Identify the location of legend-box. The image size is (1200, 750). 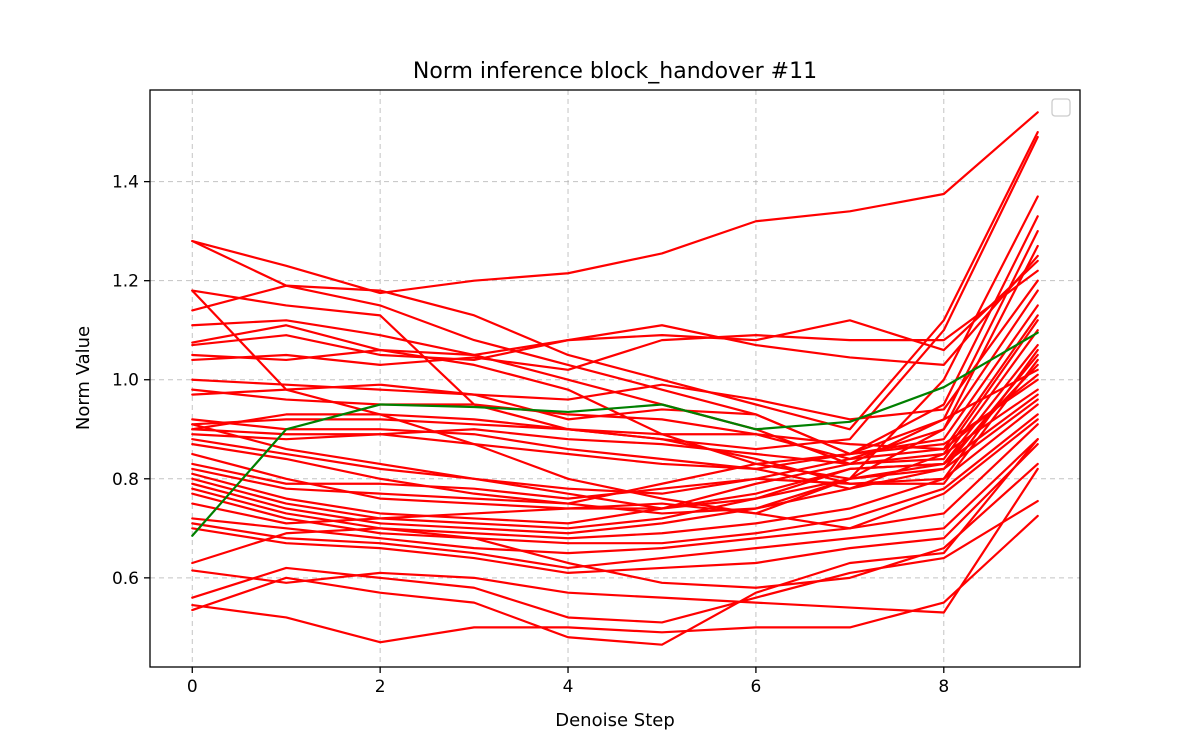
(1061, 107).